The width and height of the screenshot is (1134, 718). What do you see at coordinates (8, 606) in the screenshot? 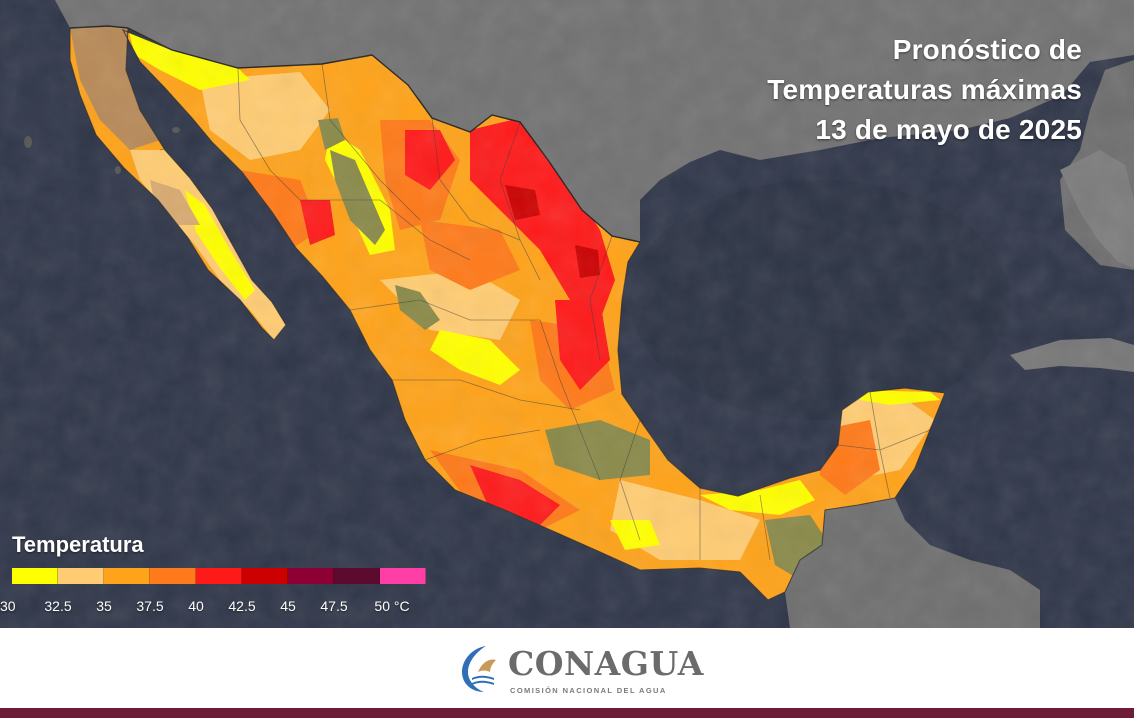
I see `legend-tick-label: 30` at bounding box center [8, 606].